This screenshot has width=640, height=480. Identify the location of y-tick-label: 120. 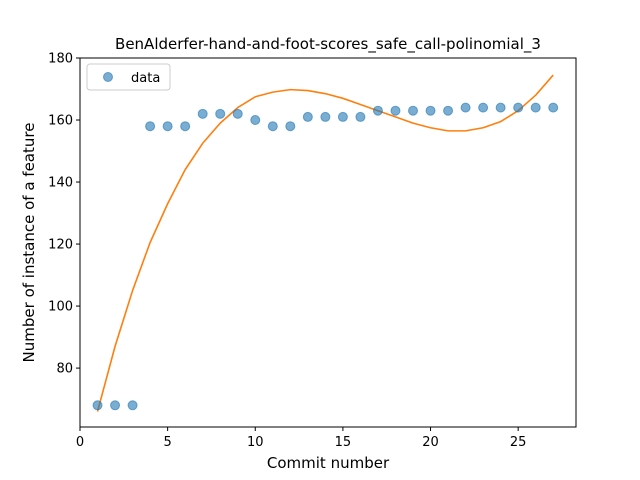
(60, 245).